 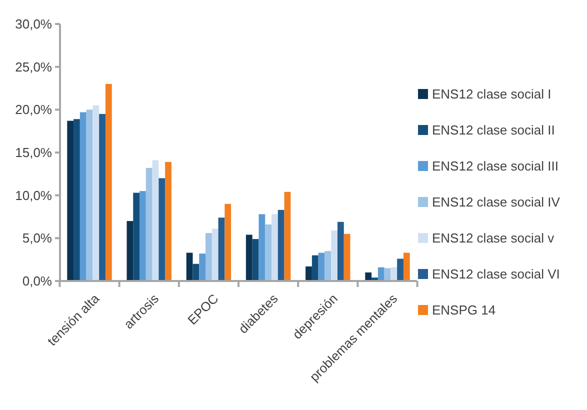 I want to click on y-tick-label: 25,0%, so click(x=33, y=66).